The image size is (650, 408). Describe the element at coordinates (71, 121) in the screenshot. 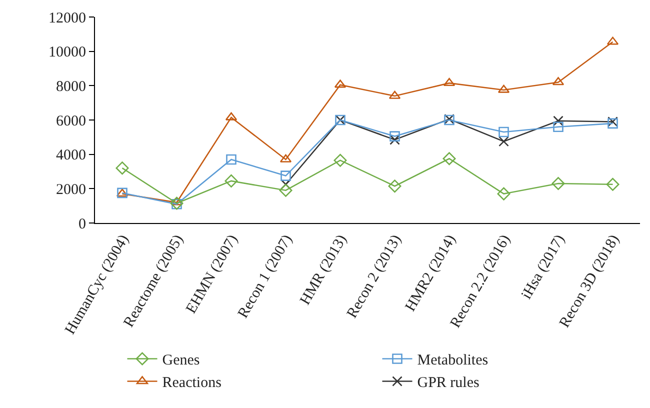

I see `y-tick-label: 6000` at that location.